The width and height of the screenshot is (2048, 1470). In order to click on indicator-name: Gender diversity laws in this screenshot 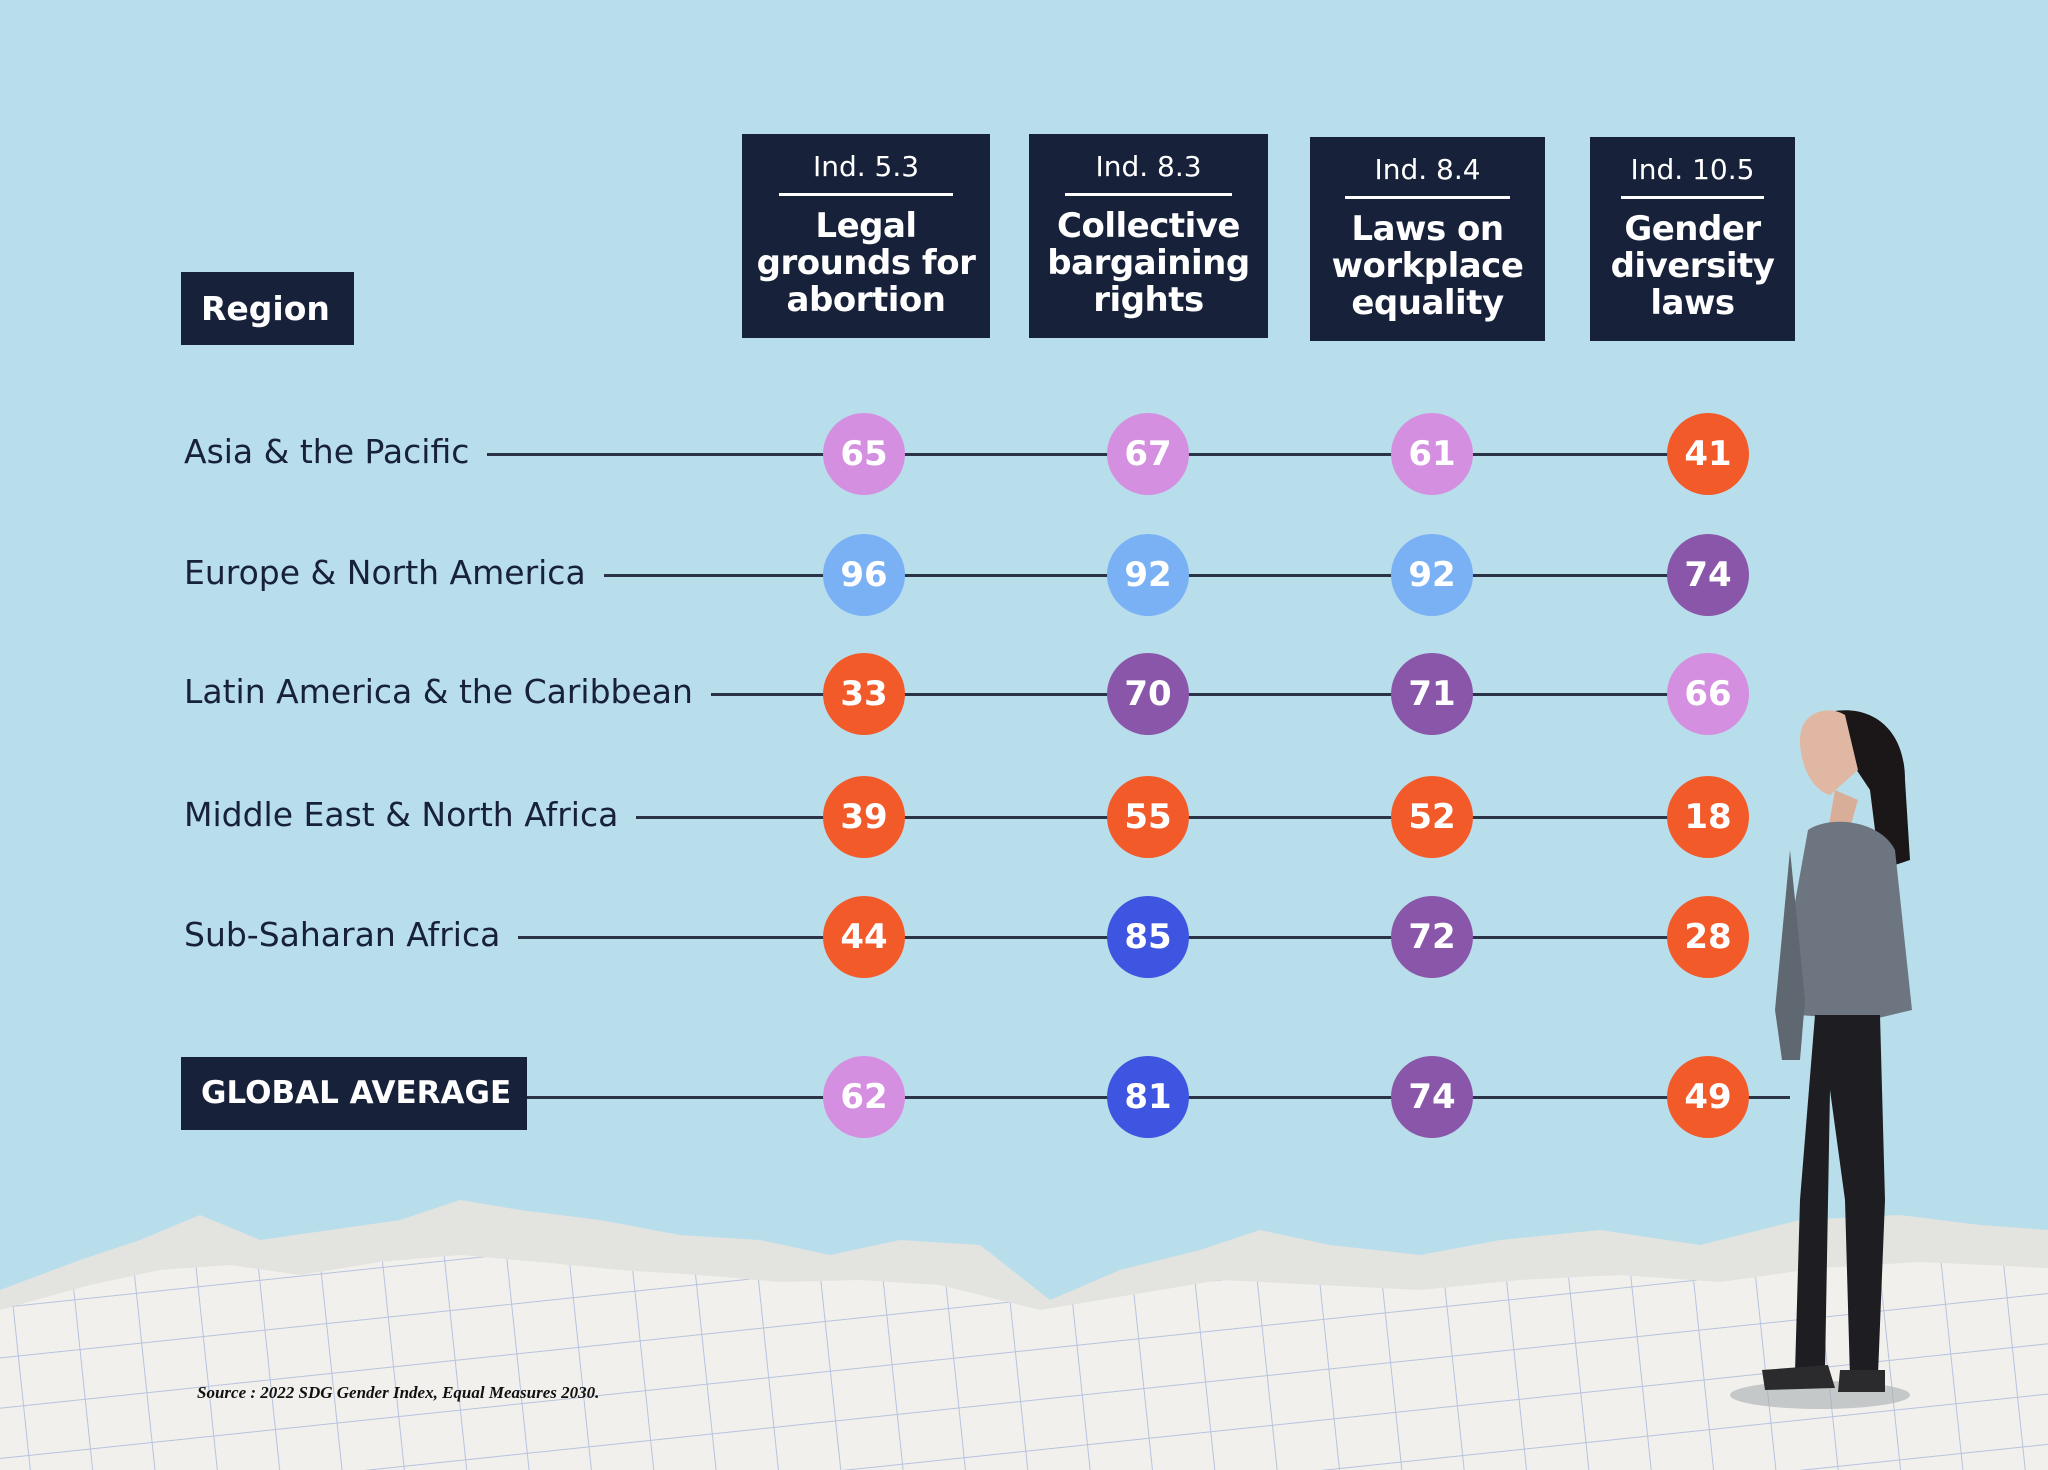, I will do `click(1692, 266)`.